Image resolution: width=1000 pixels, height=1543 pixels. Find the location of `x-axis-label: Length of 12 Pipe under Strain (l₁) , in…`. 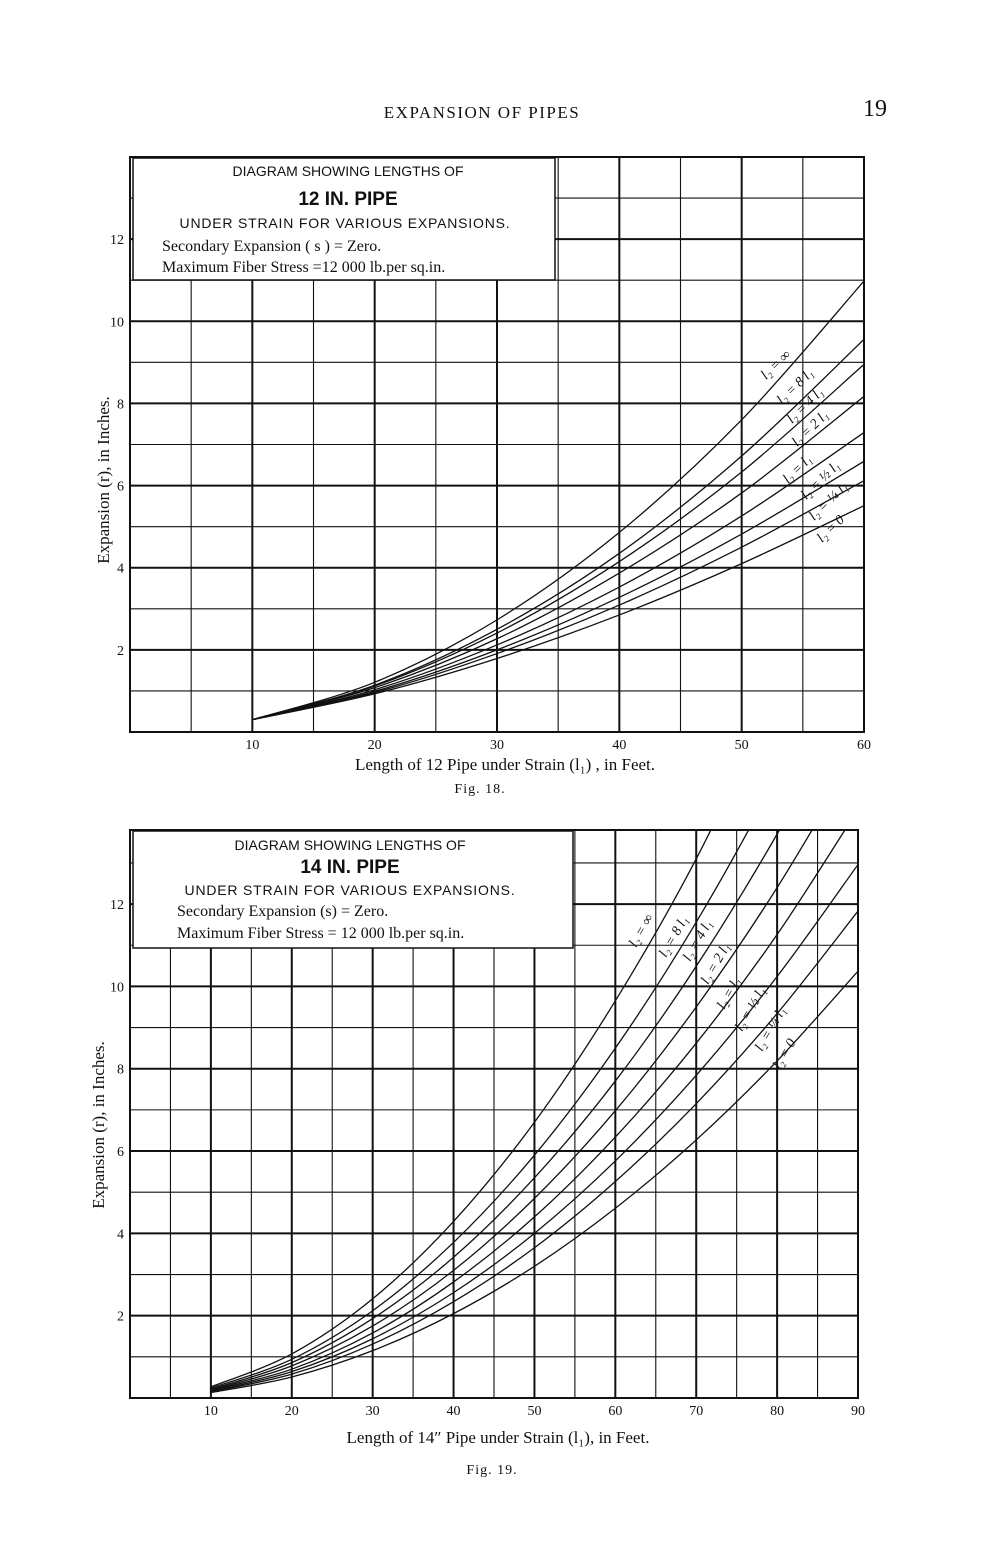

x-axis-label: Length of 12 Pipe under Strain (l₁) , in… is located at coordinates (505, 764).